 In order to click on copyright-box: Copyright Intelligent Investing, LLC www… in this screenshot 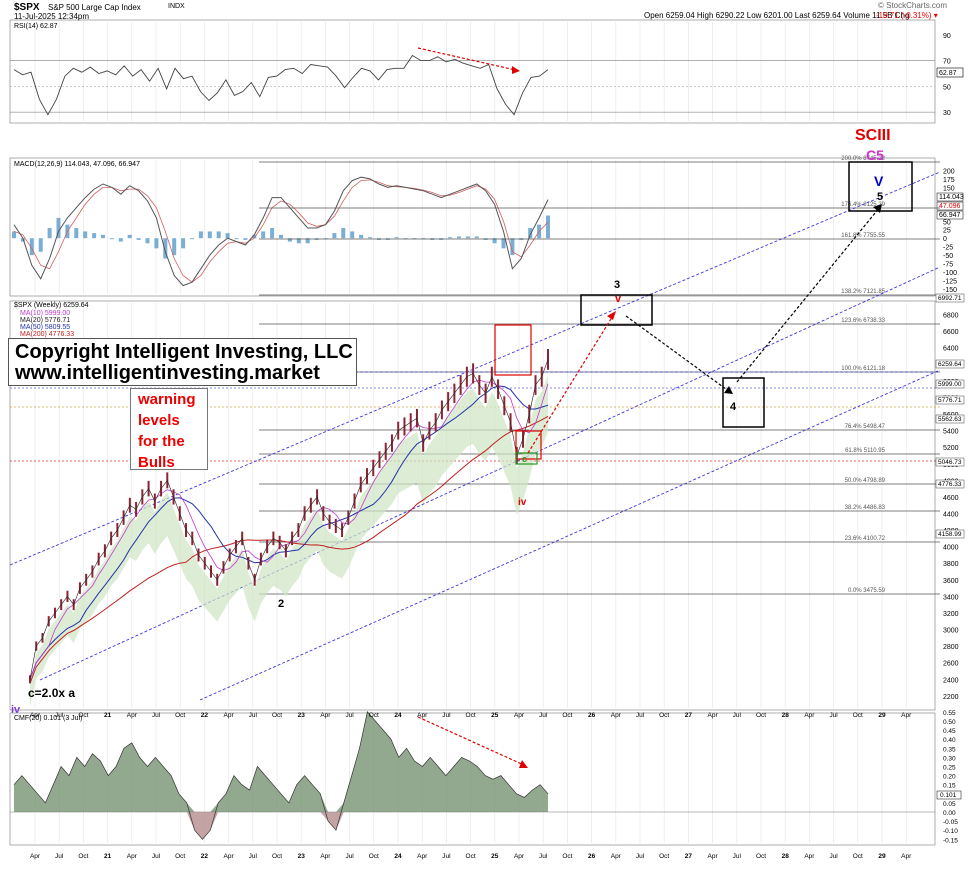, I will do `click(182, 362)`.